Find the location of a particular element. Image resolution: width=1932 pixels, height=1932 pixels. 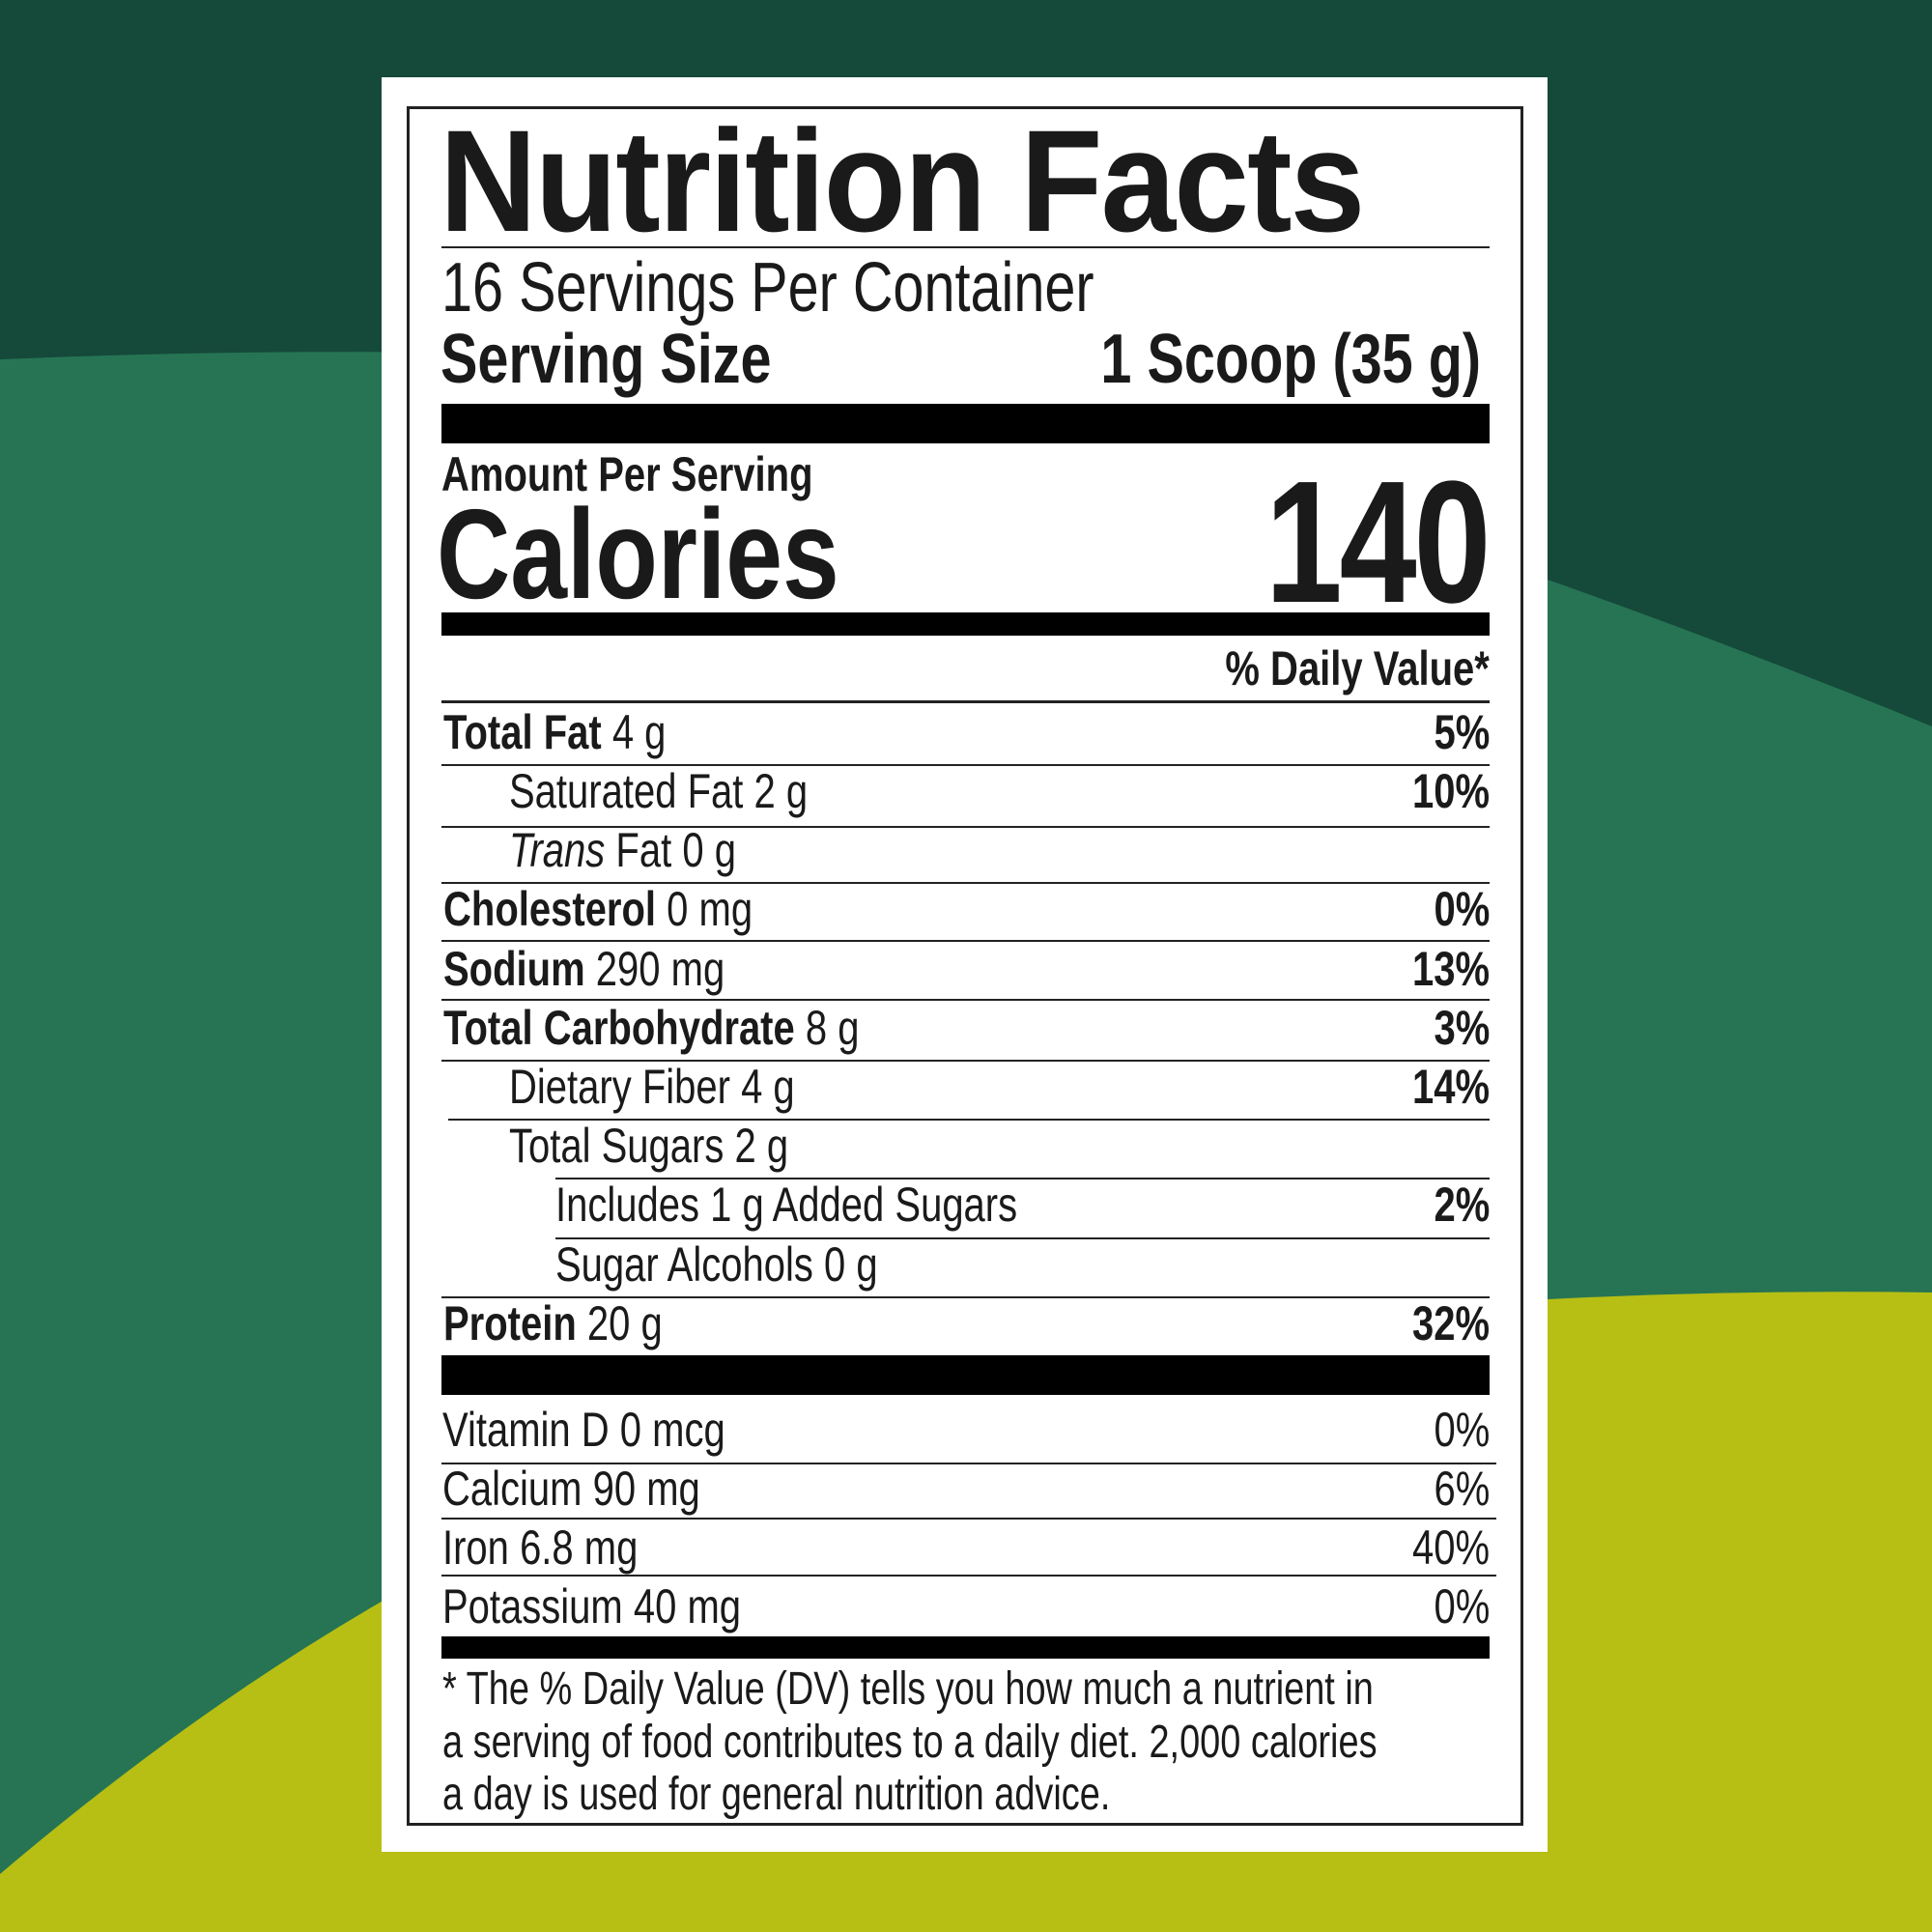

nutrient-row: Includes 1 g Added Sugars is located at coordinates (844, 1204).